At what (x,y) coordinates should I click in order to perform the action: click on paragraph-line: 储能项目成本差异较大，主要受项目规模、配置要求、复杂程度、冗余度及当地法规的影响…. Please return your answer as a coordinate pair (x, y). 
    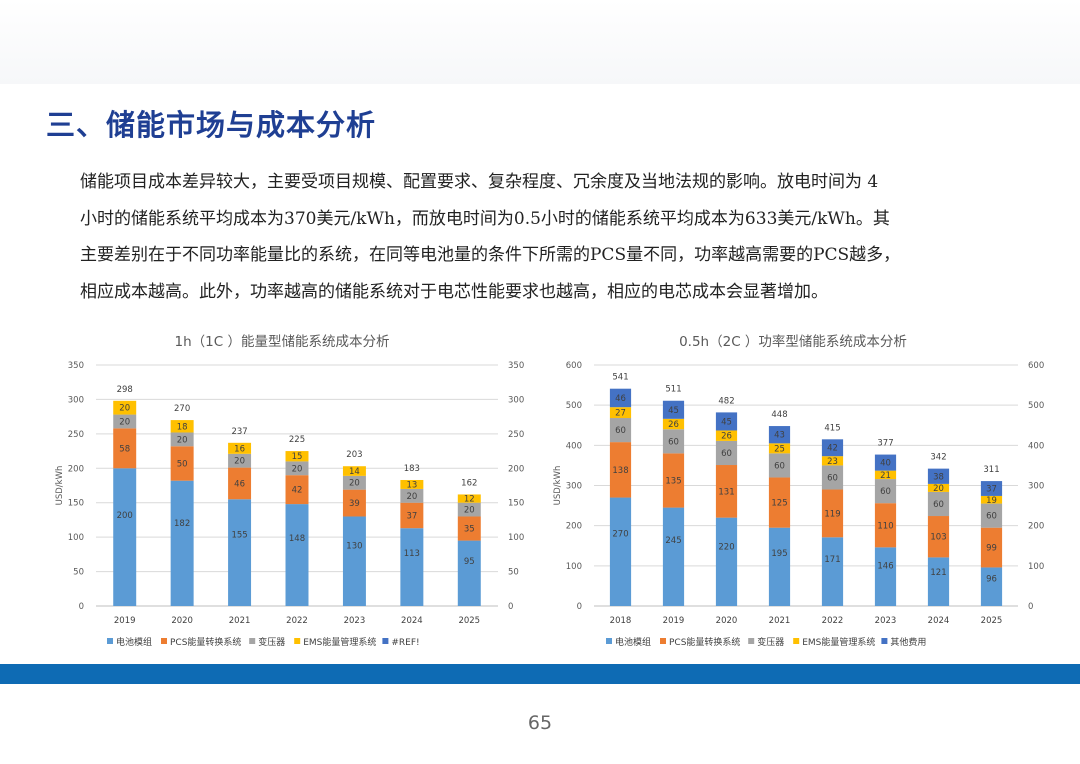
    Looking at the image, I should click on (479, 182).